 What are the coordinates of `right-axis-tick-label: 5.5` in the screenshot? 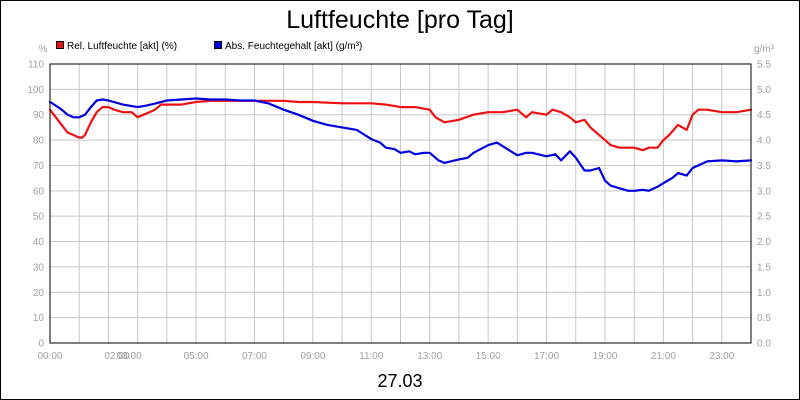 It's located at (764, 65).